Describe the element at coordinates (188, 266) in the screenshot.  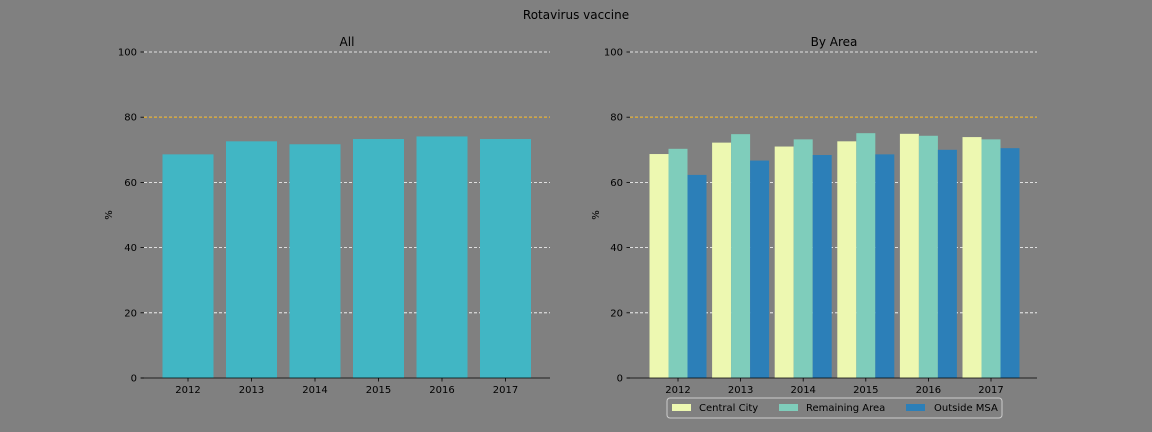
I see `bar-all-2012` at that location.